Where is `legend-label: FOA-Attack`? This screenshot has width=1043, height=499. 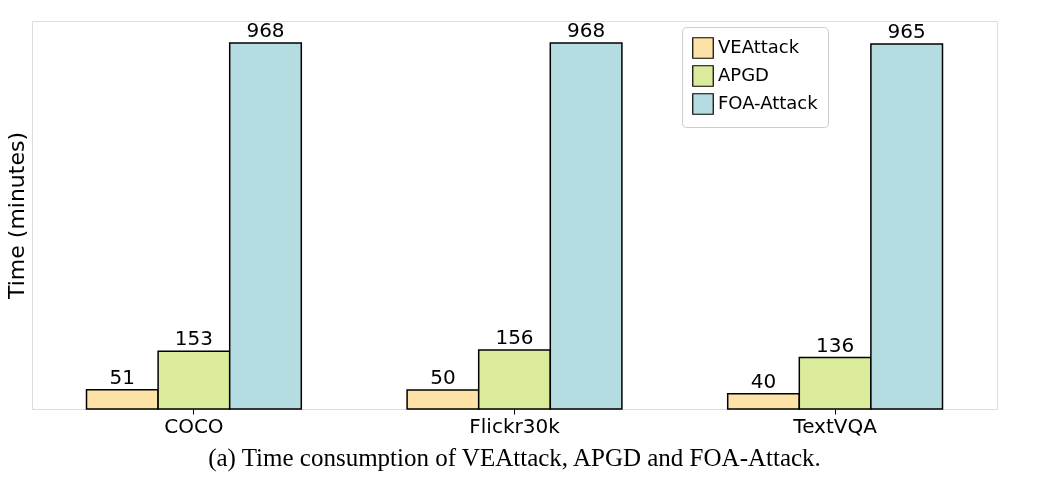 legend-label: FOA-Attack is located at coordinates (768, 102).